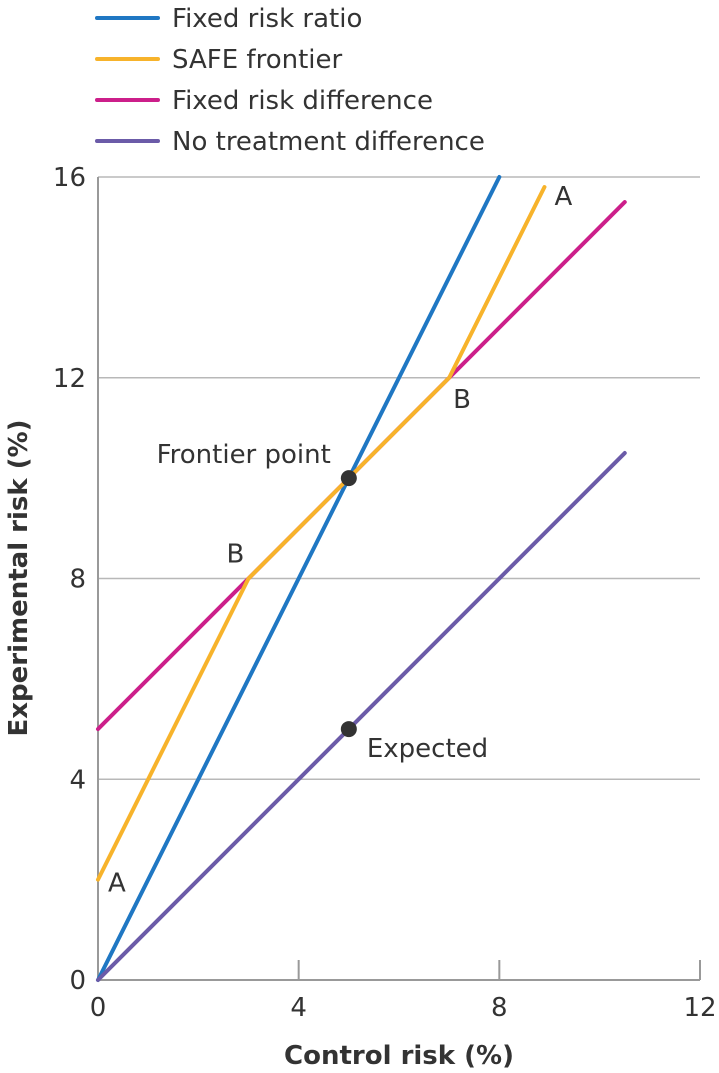 Image resolution: width=719 pixels, height=1073 pixels. I want to click on x-tick-label: 4, so click(298, 1008).